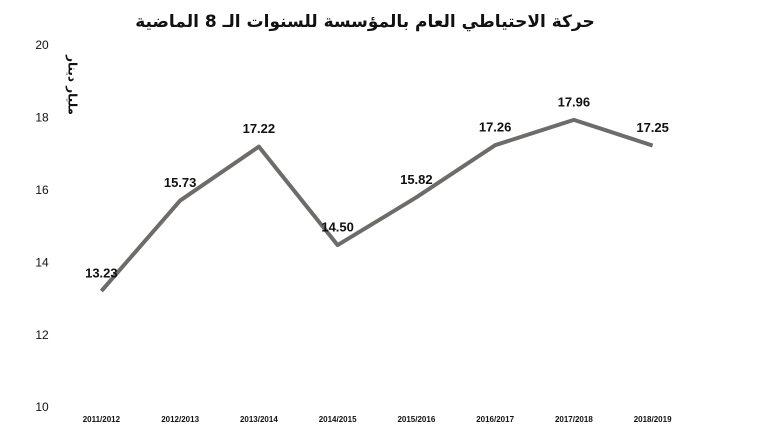  What do you see at coordinates (574, 419) in the screenshot?
I see `x-tick-label: 2017/2018` at bounding box center [574, 419].